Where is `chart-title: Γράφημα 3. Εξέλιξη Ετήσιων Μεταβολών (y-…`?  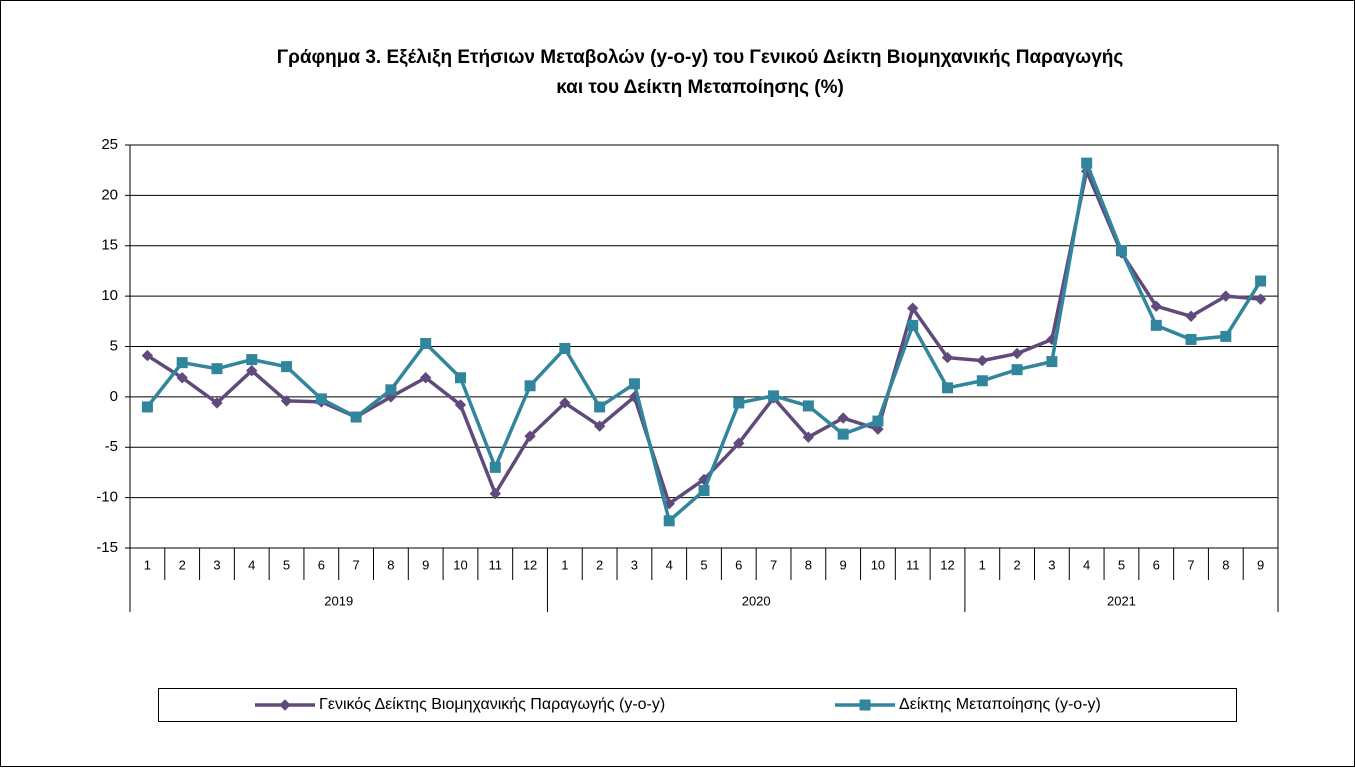 chart-title: Γράφημα 3. Εξέλιξη Ετήσιων Μεταβολών (y-… is located at coordinates (700, 57).